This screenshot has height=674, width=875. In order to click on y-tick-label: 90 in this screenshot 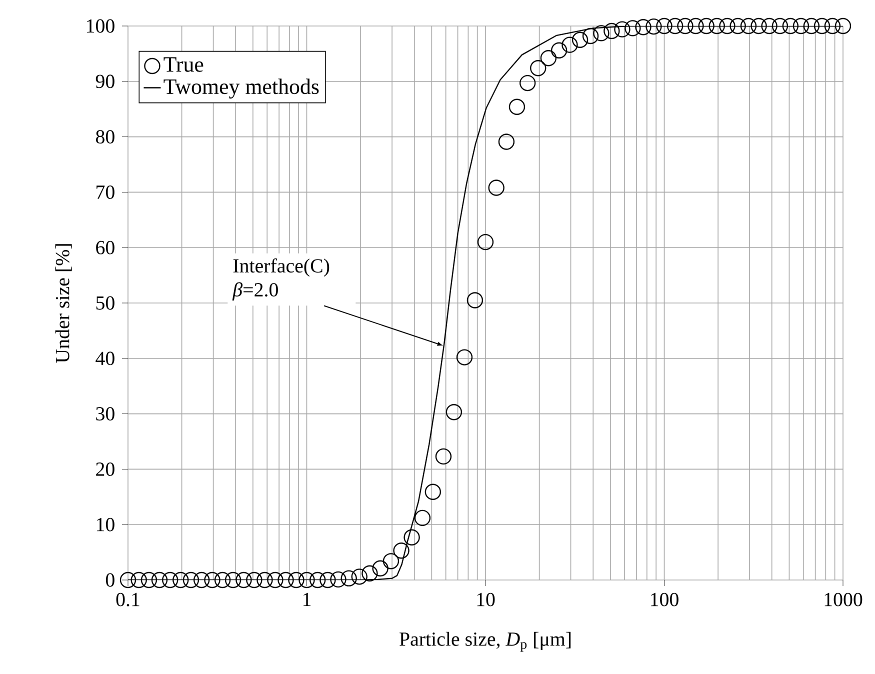, I will do `click(105, 81)`.